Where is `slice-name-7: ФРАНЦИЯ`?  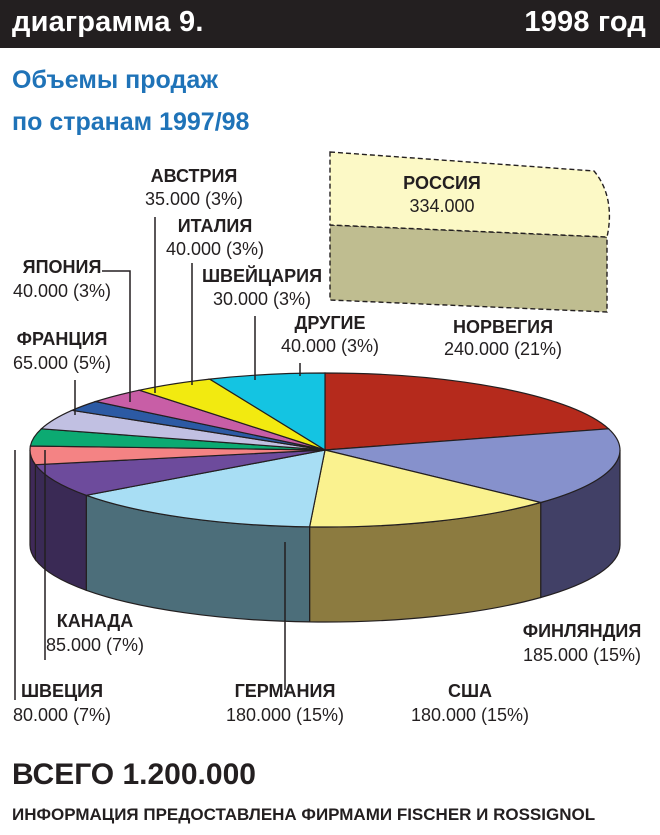 slice-name-7: ФРАНЦИЯ is located at coordinates (62, 339).